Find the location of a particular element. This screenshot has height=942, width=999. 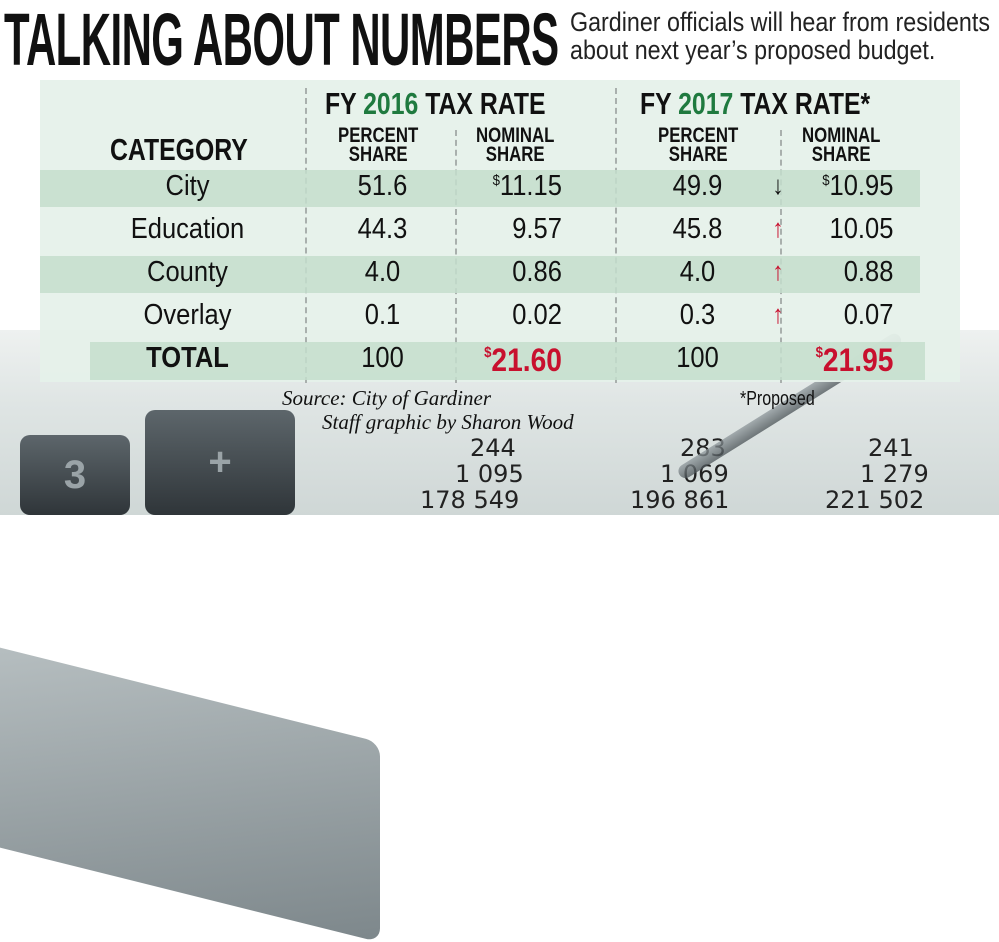

nominal-2016-cell: $11.15 is located at coordinates (527, 186).